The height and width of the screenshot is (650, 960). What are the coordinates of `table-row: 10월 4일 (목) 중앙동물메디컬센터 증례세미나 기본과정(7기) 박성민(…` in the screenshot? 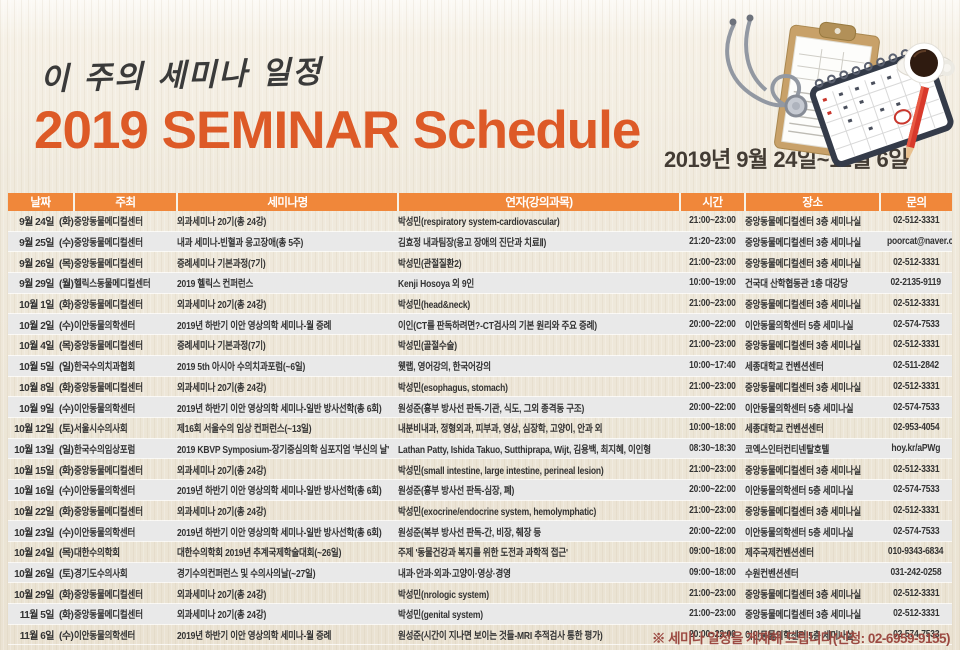 It's located at (480, 345).